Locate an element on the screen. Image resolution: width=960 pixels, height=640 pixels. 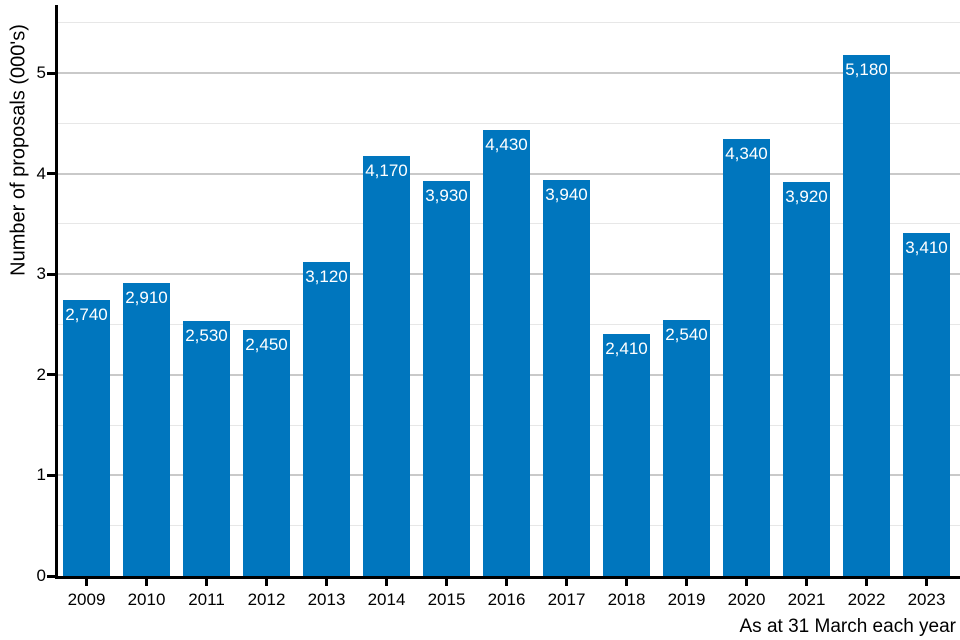
x-tick-label: 2013 is located at coordinates (326, 599).